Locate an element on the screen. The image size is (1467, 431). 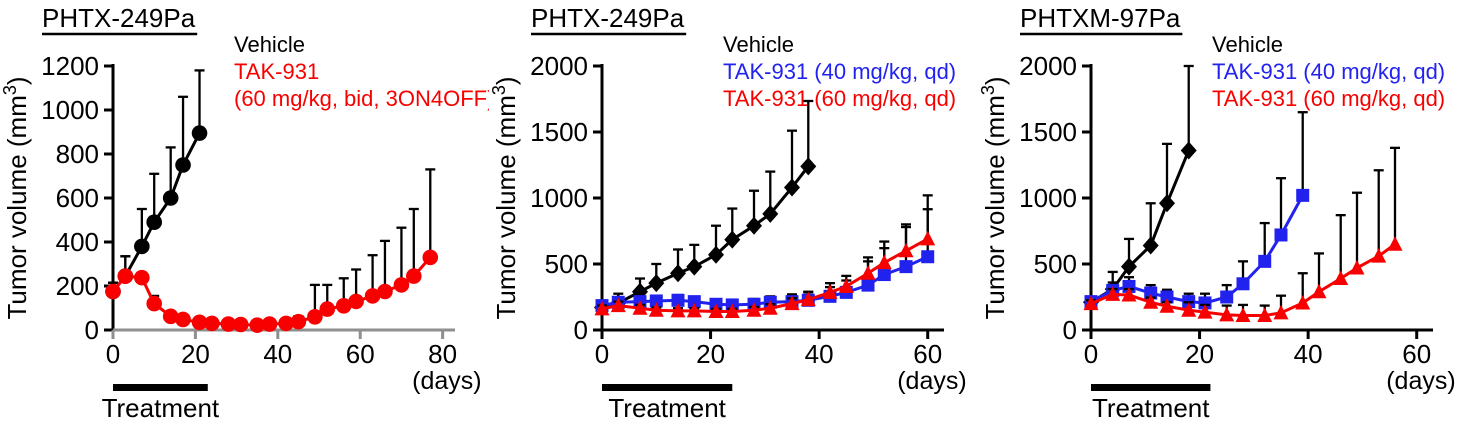
series-triangle is located at coordinates (1243, 234).